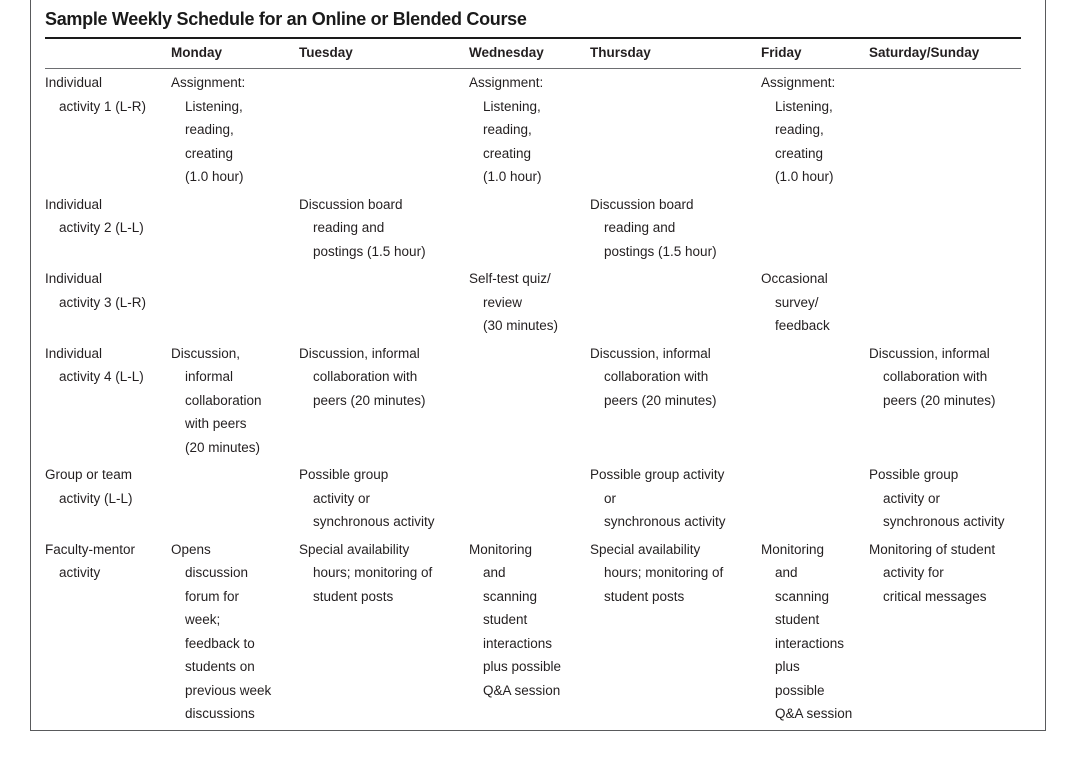 This screenshot has height=766, width=1088. I want to click on table-bottom-rule, so click(533, 729).